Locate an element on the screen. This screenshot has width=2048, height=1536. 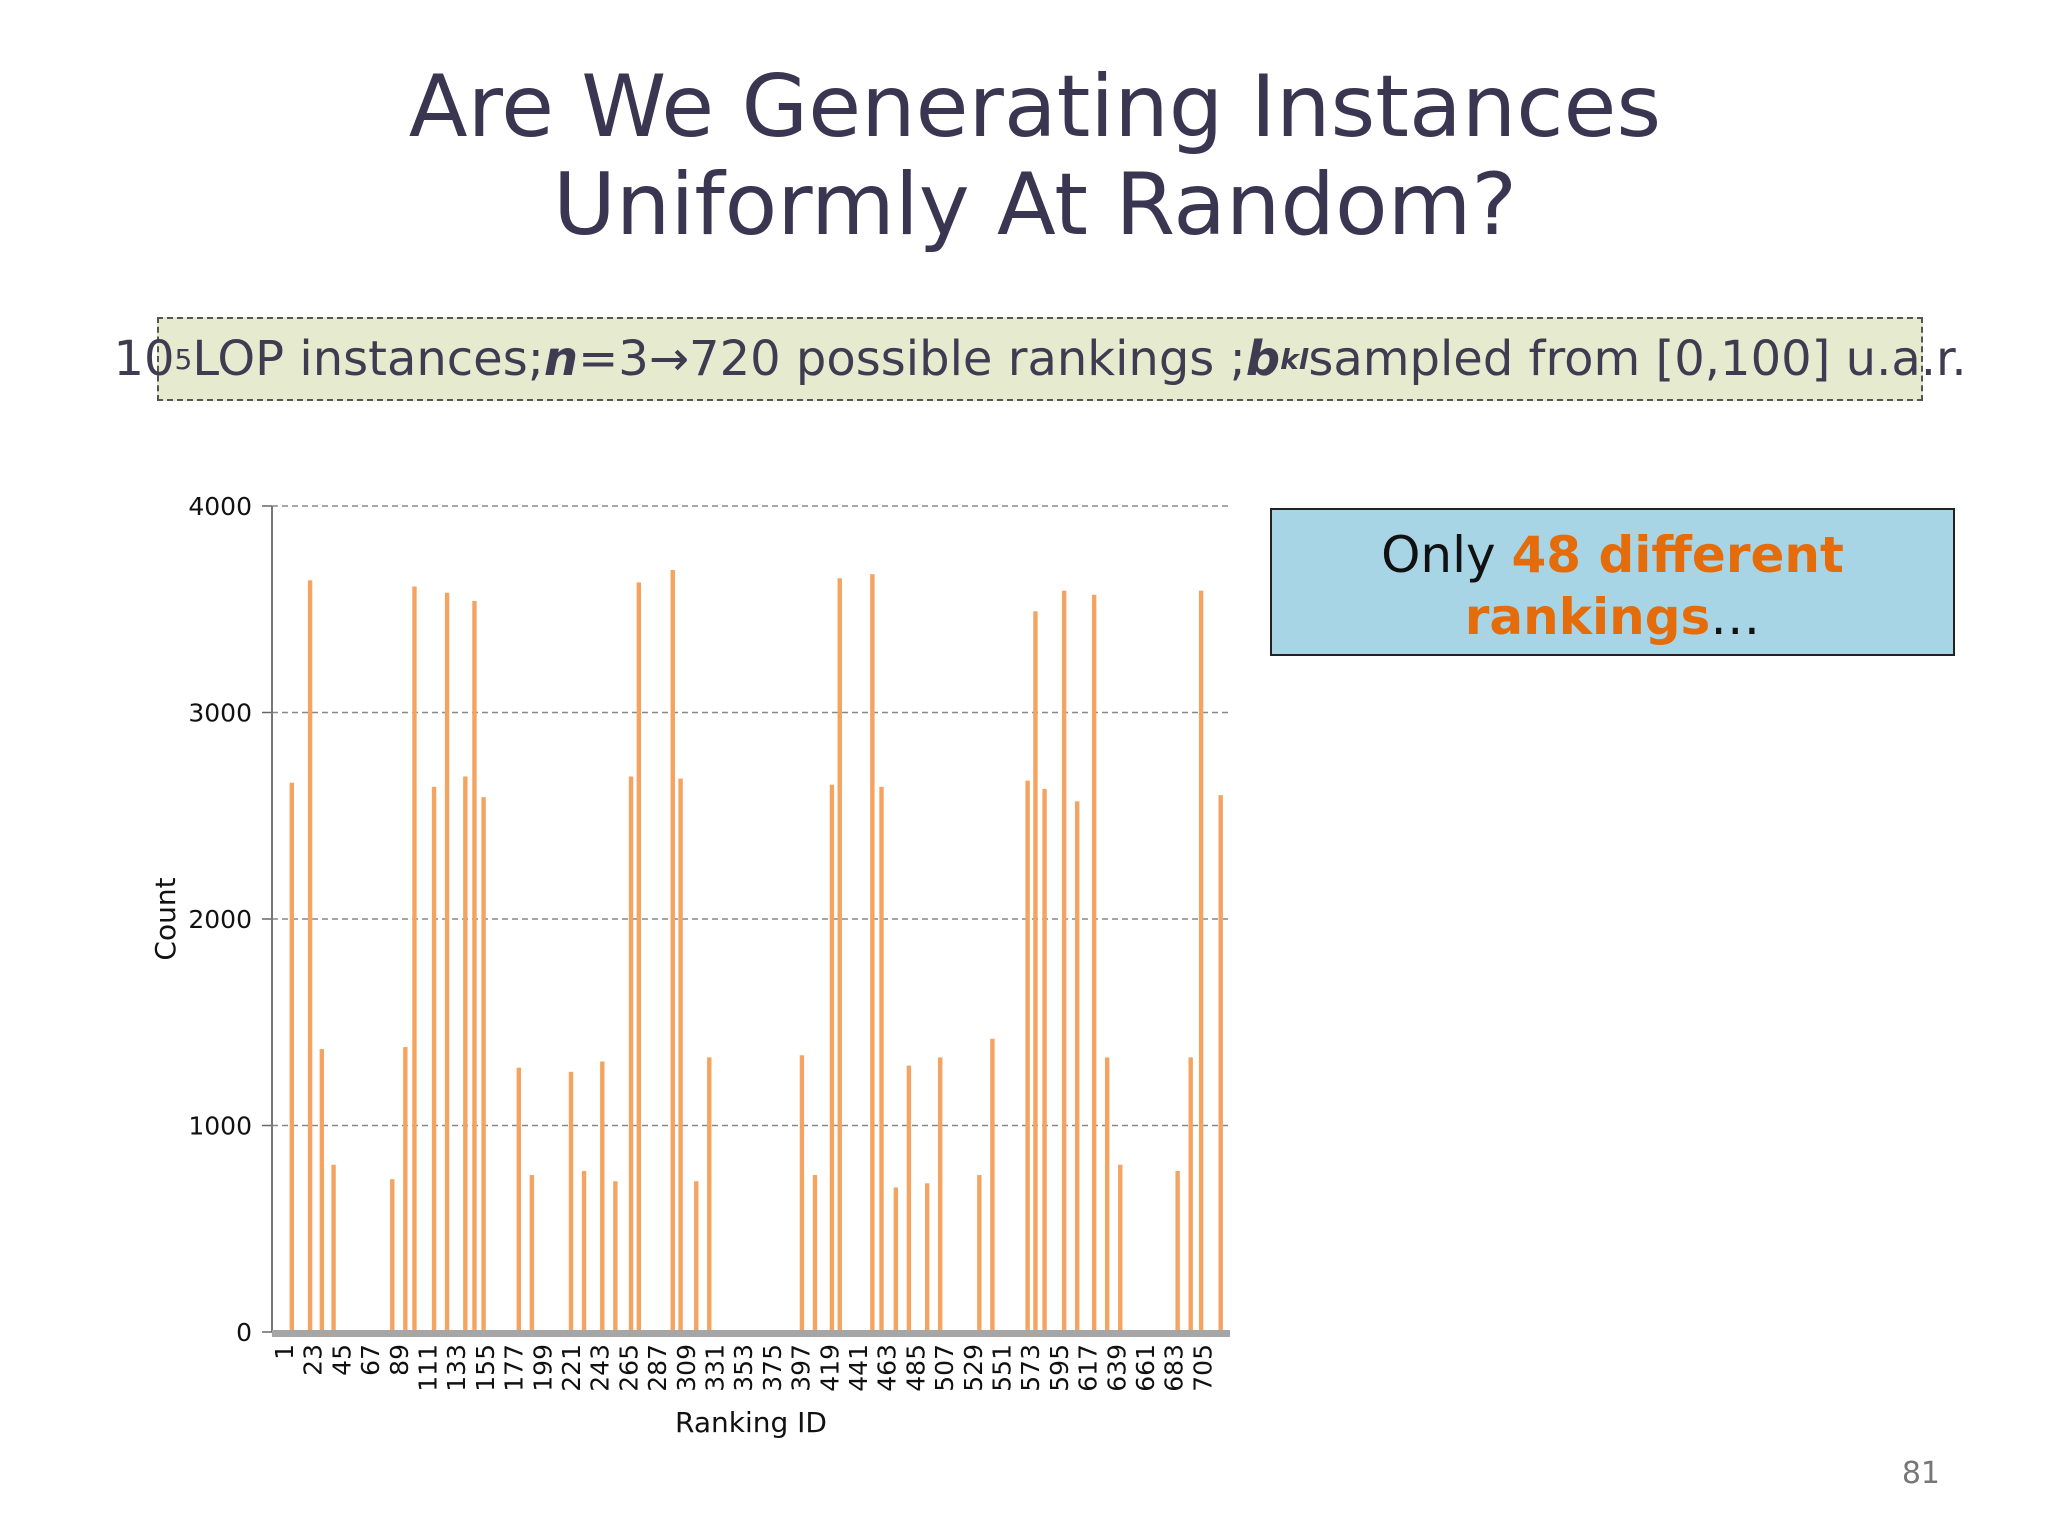
x-axis-line is located at coordinates (751, 1333).